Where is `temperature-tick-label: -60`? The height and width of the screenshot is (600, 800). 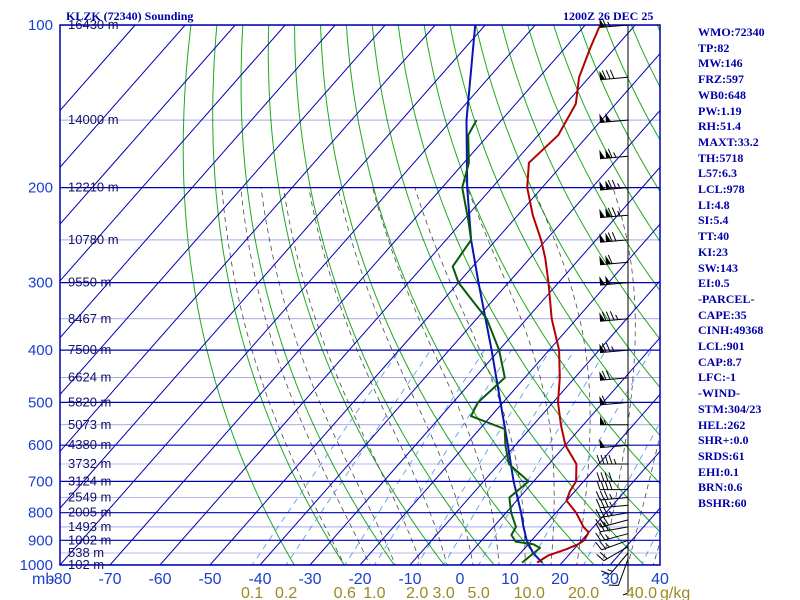 temperature-tick-label: -60 is located at coordinates (159, 579).